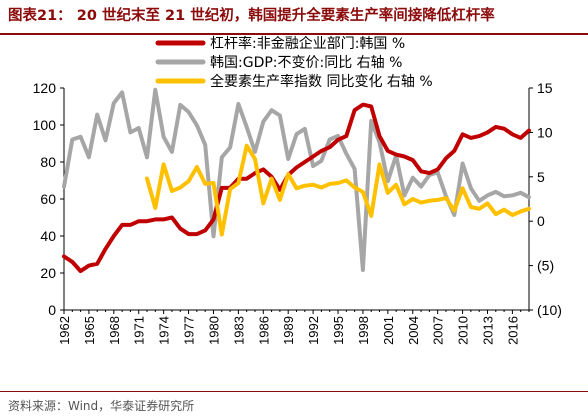 The width and height of the screenshot is (588, 420). What do you see at coordinates (487, 330) in the screenshot?
I see `x-tick-label: 2013` at bounding box center [487, 330].